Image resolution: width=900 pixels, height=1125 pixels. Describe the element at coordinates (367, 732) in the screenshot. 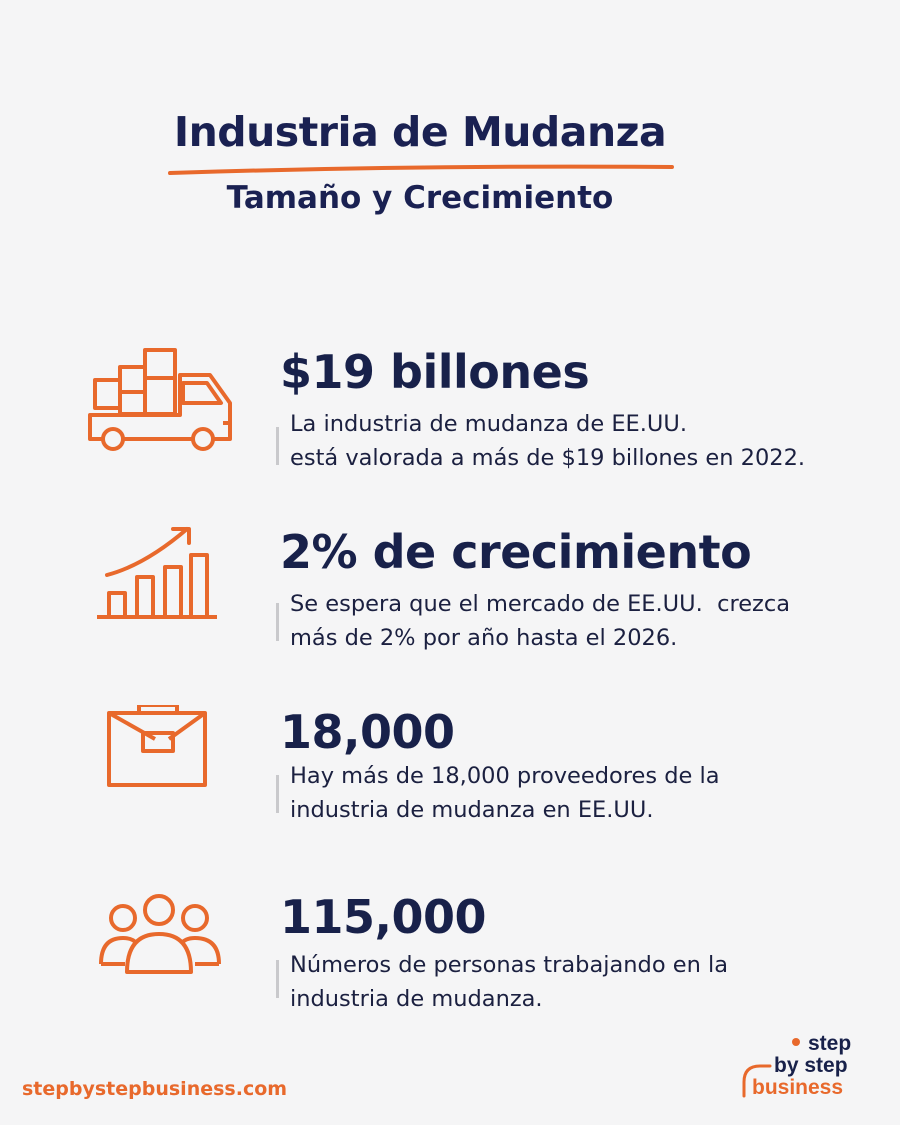

I see `stat-value: 18,000` at that location.